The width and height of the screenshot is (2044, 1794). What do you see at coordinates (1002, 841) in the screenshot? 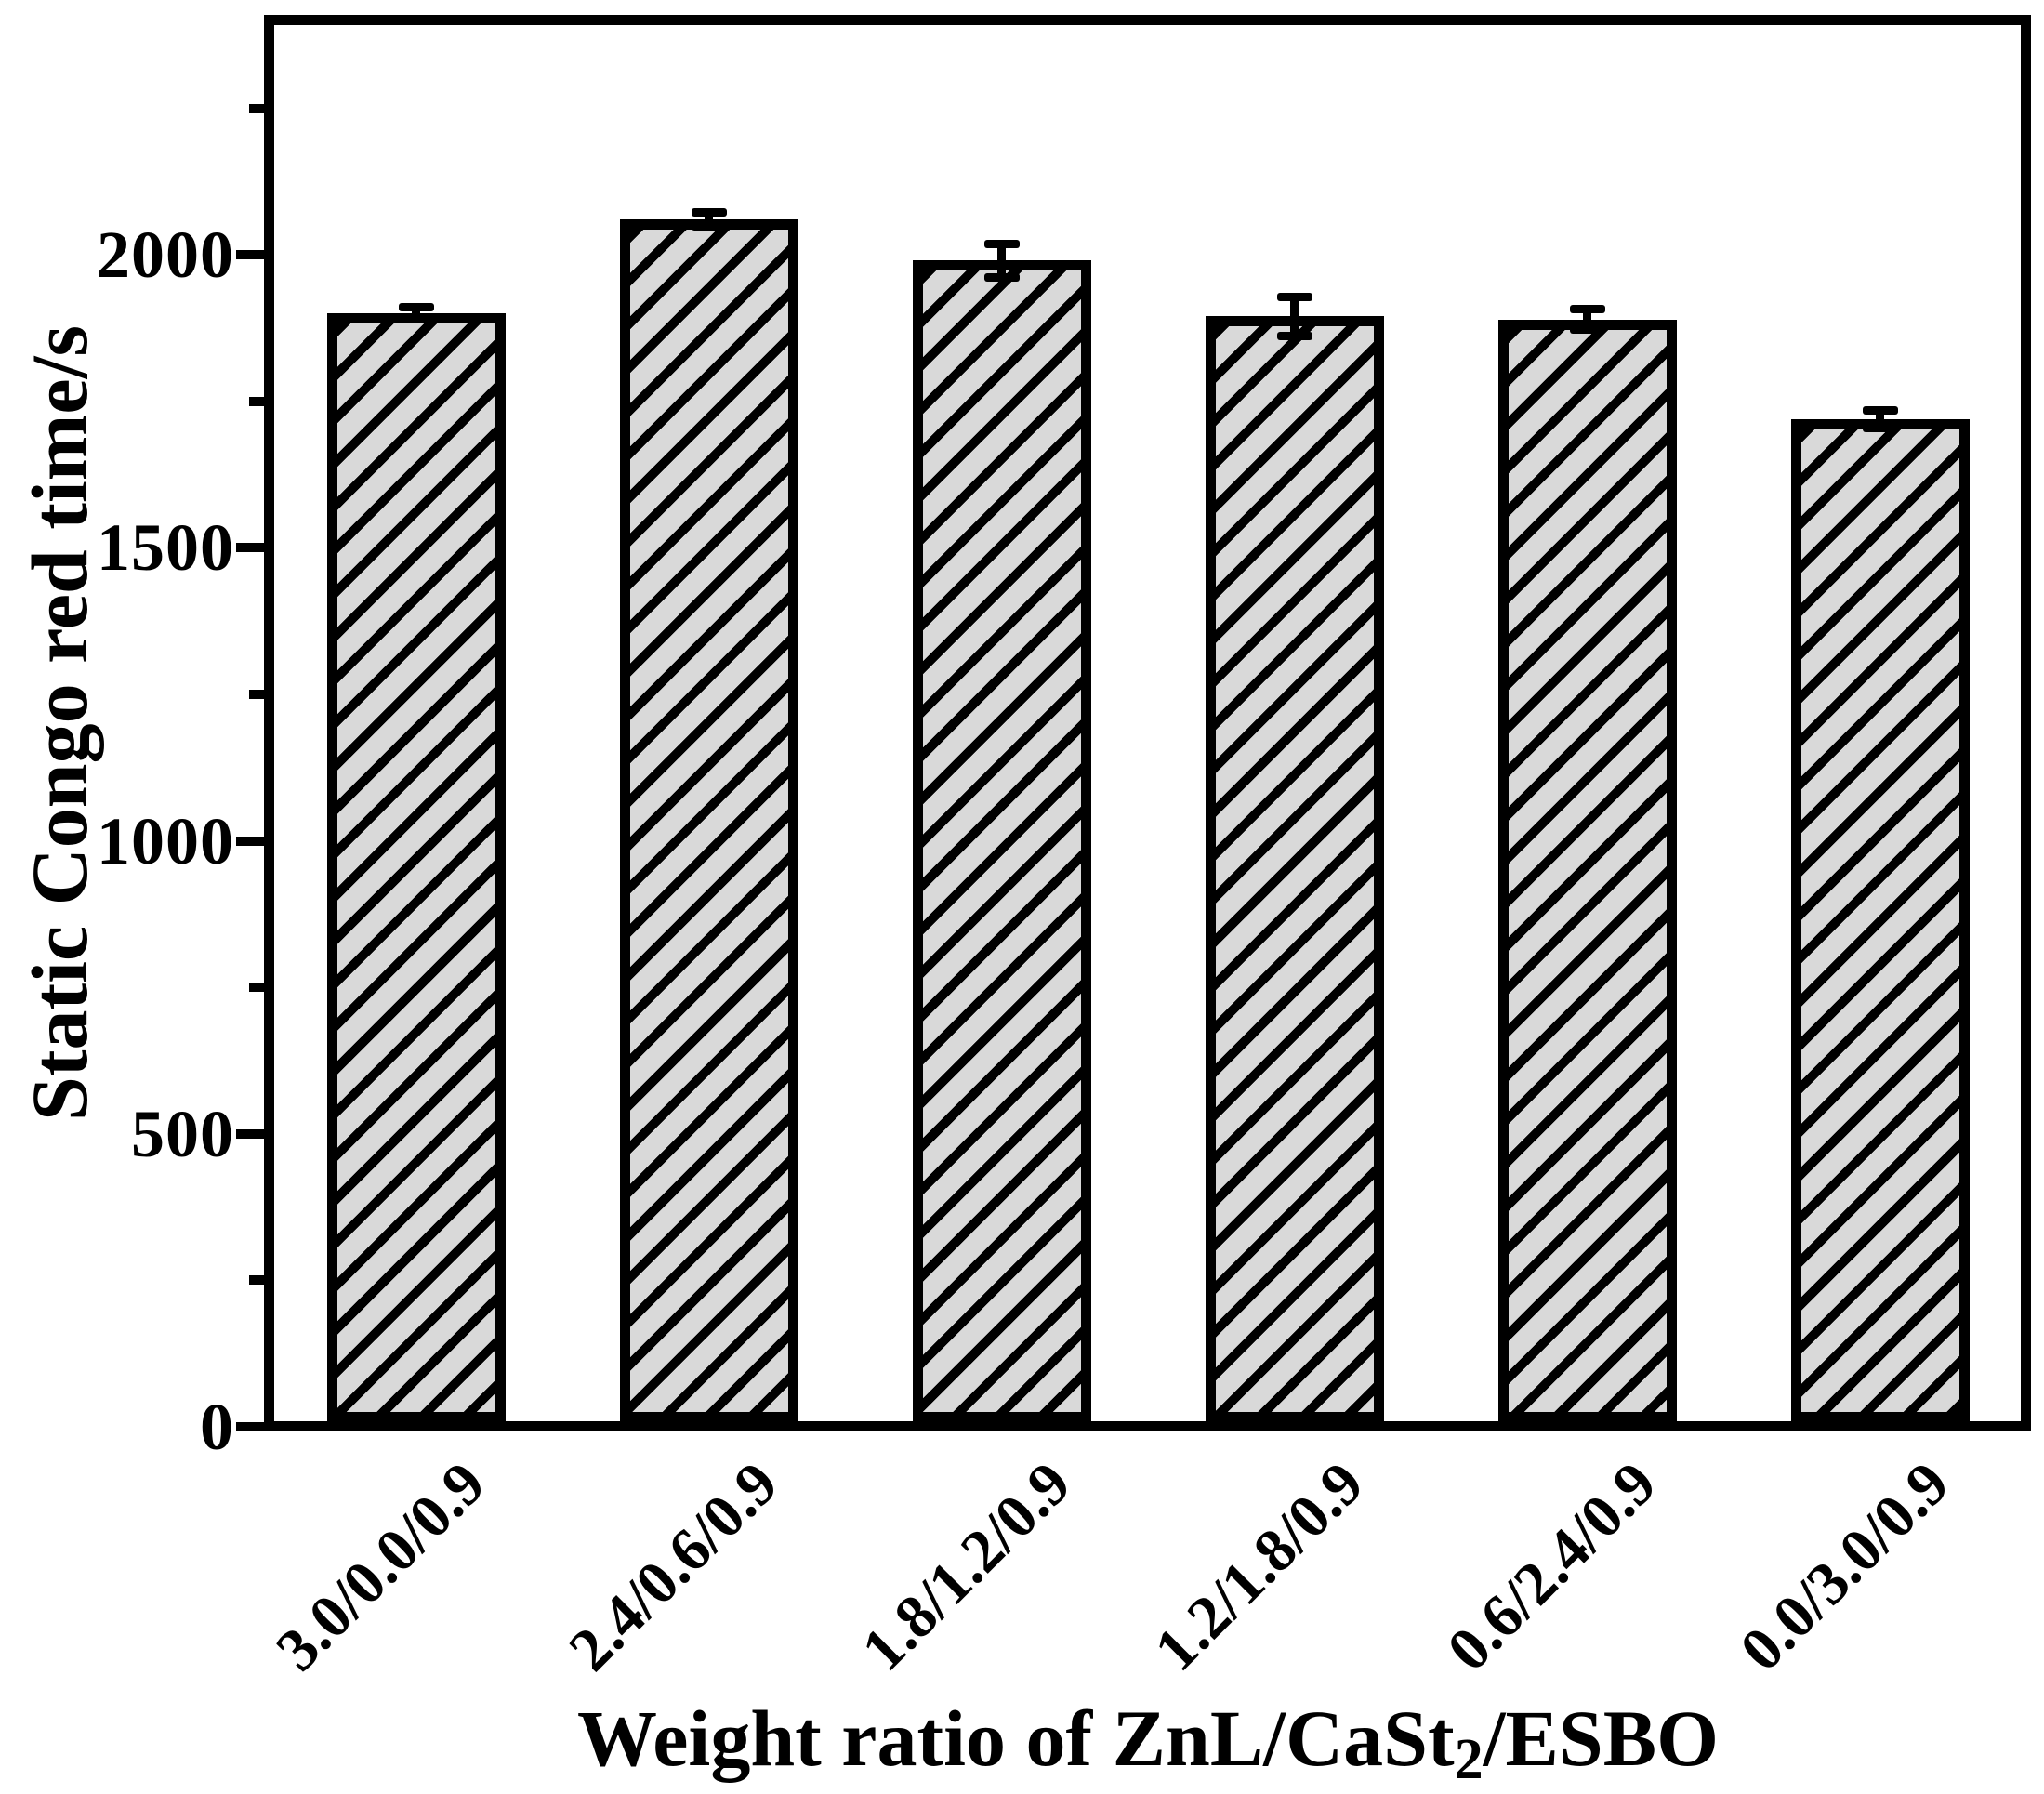
I see `bar-1.8/1.2/0.9` at bounding box center [1002, 841].